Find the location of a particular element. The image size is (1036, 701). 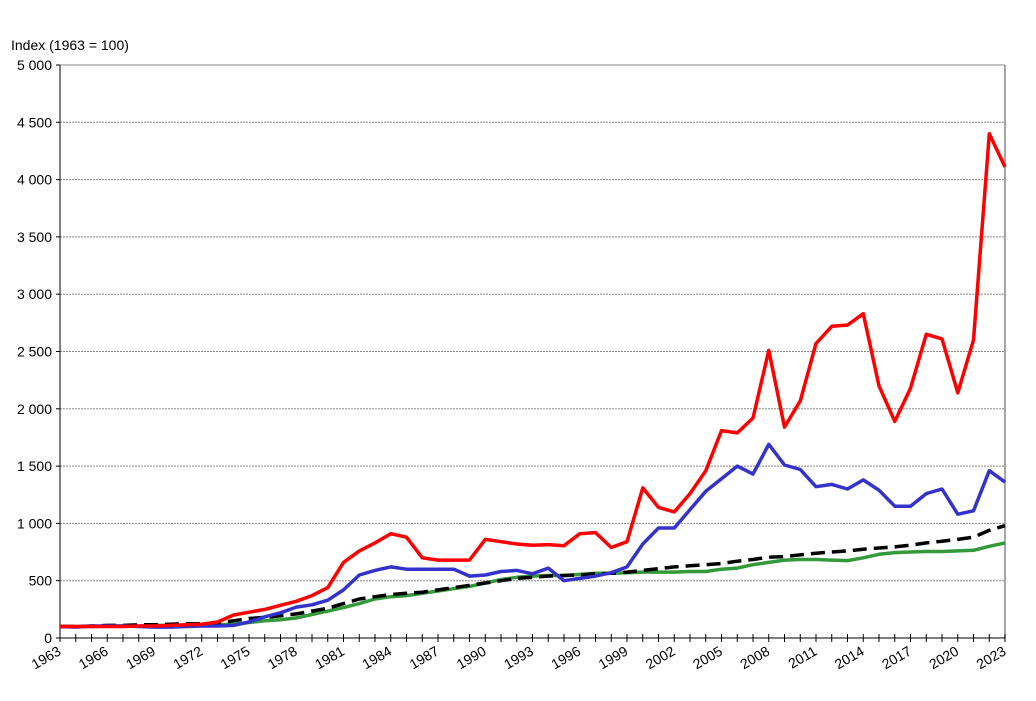

y-axis-title: Index (1963 = 100) is located at coordinates (70, 45).